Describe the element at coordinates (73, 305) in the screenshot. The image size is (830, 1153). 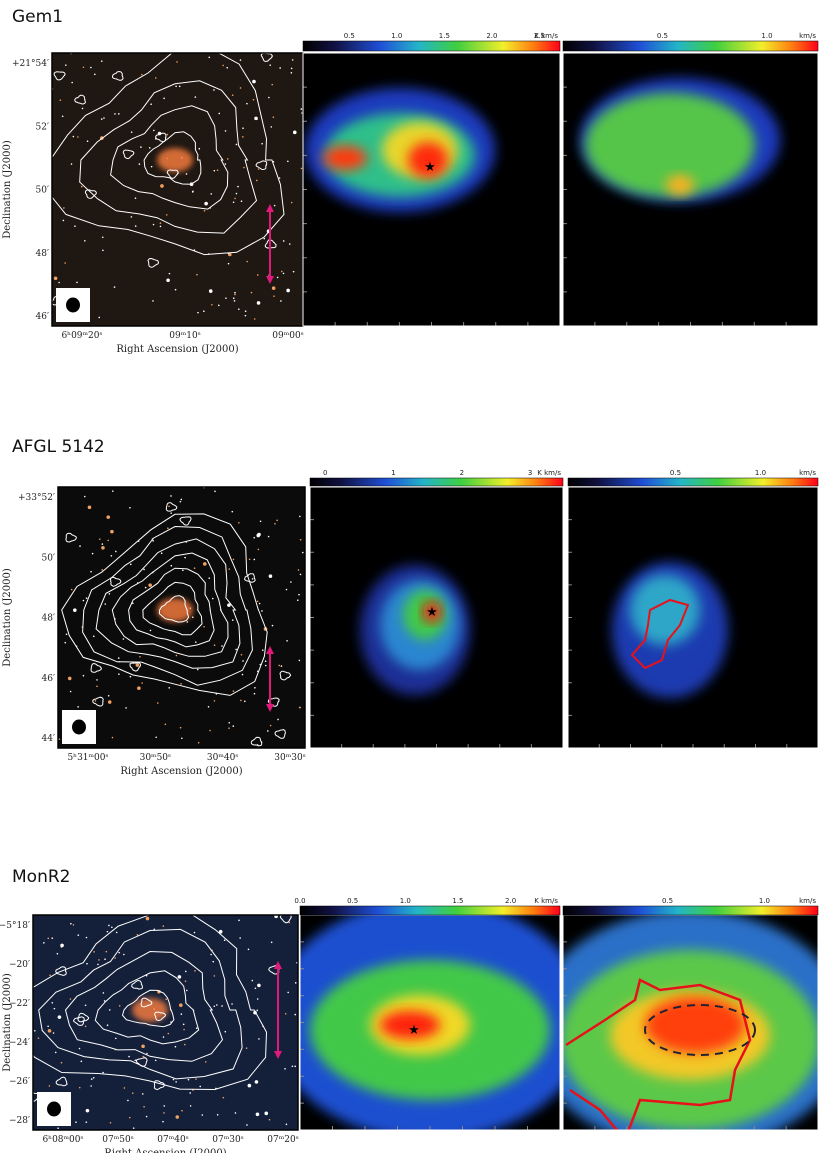
I see `beam` at that location.